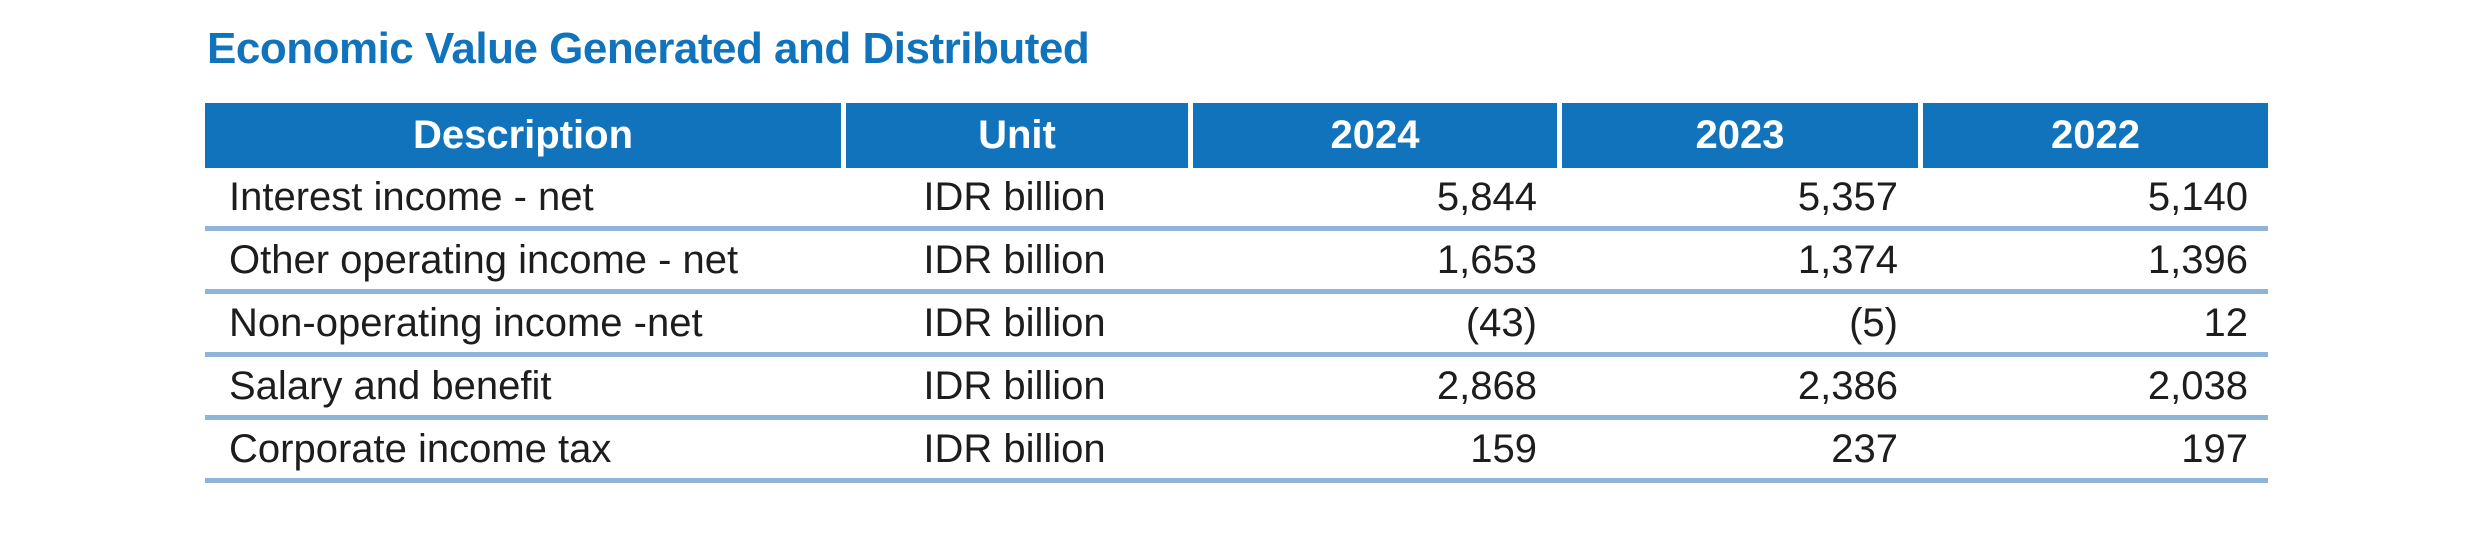 The height and width of the screenshot is (534, 2480). Describe the element at coordinates (411, 196) in the screenshot. I see `cell-description: Interest income - net` at that location.